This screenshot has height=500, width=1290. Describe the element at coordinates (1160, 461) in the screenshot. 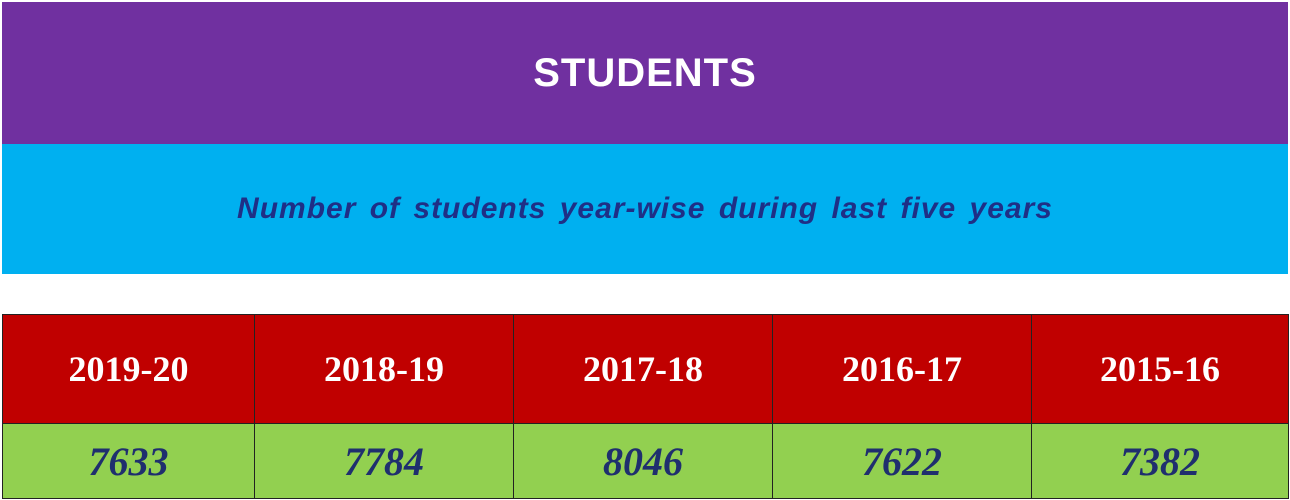

I see `count-cell-2015-16: 7382` at that location.